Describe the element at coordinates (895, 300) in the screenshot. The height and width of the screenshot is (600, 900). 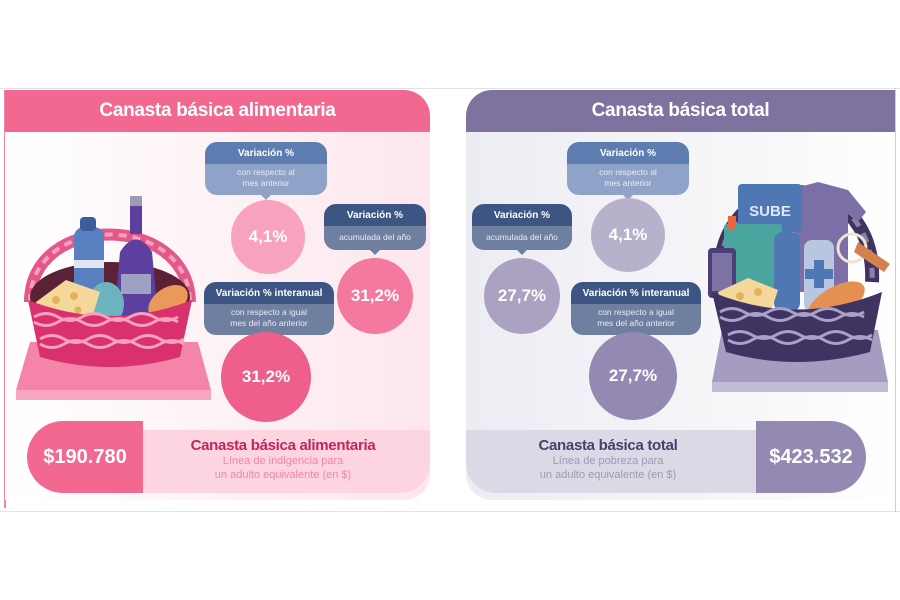
I see `frame-right-border` at that location.